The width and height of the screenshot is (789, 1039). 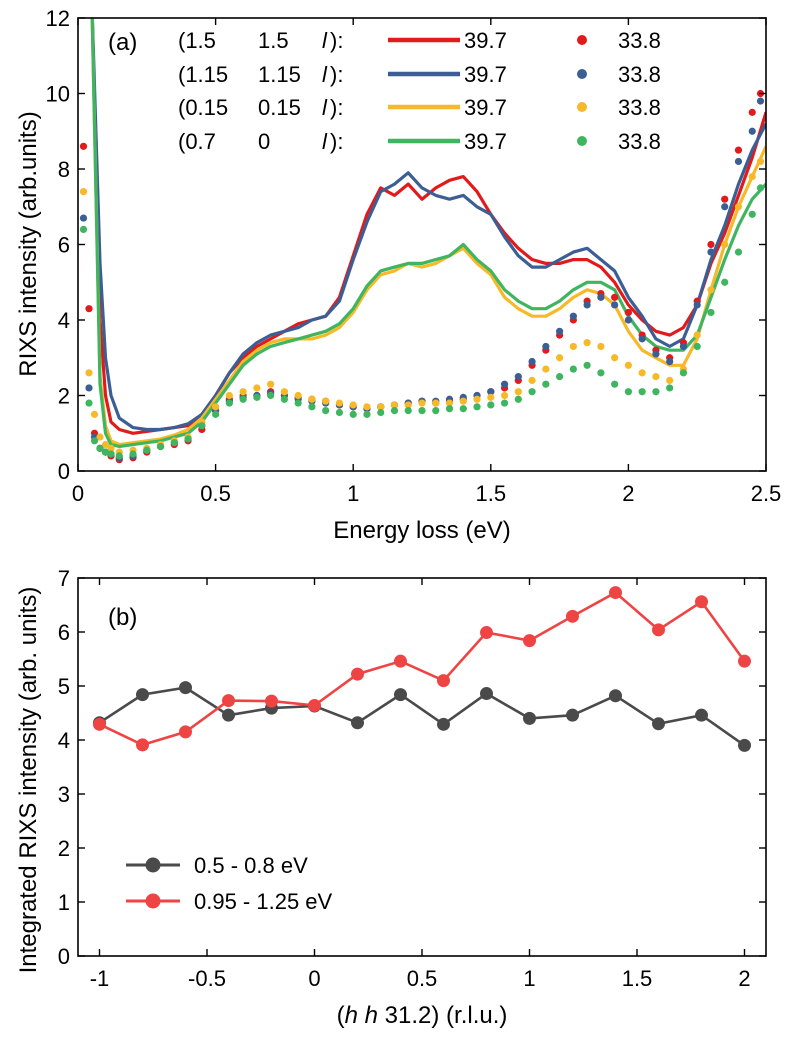 What do you see at coordinates (419, 74) in the screenshot?
I see `legend-row-2: (1.15 1.15 l ): 39.7 33.8` at bounding box center [419, 74].